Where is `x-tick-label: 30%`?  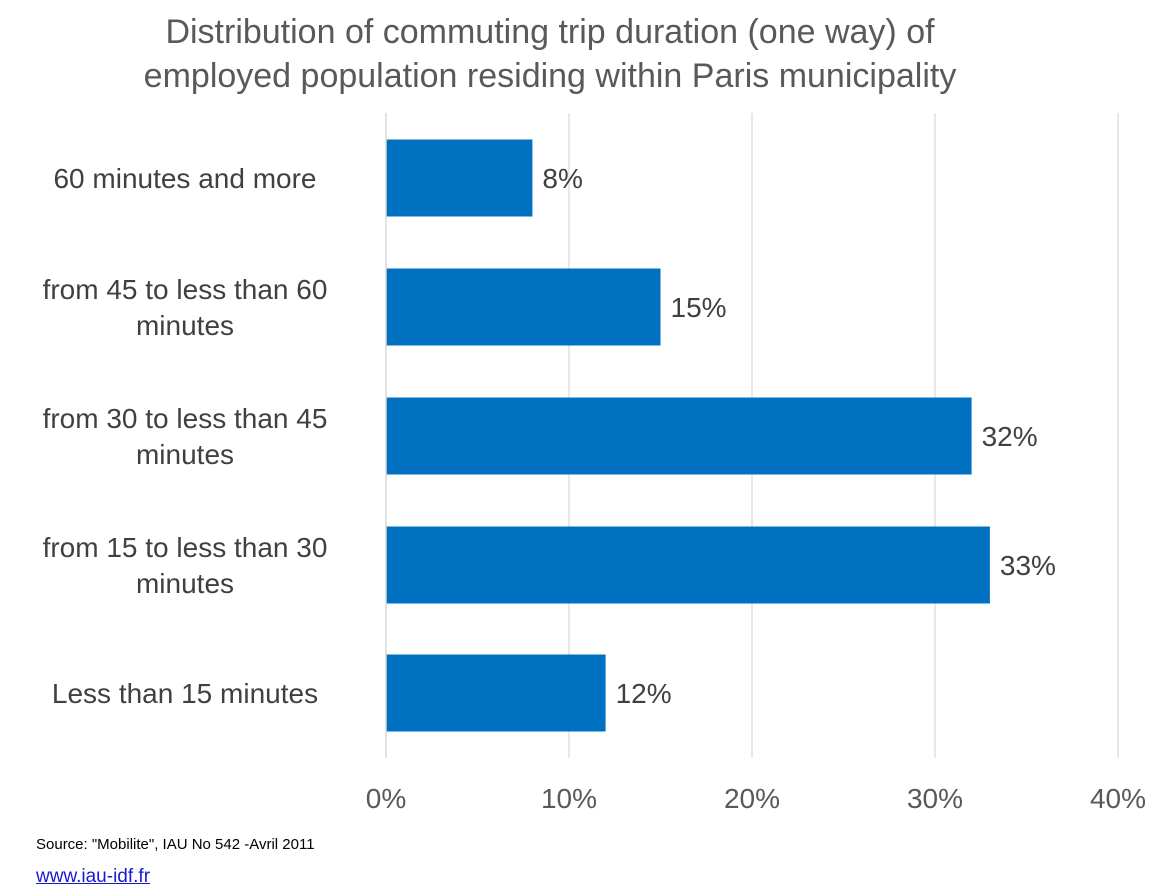
x-tick-label: 30% is located at coordinates (935, 798).